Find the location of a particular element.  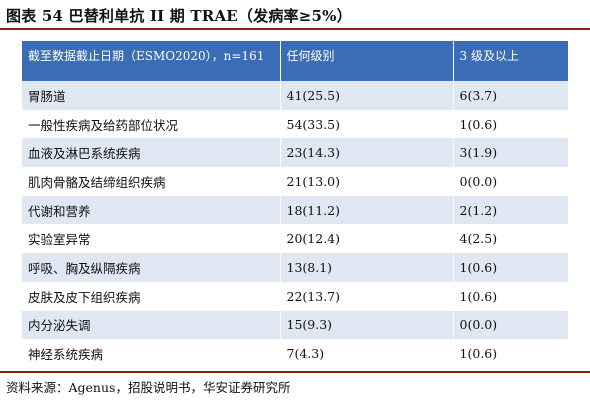

table-row: 肌肉骨骼及结缔组织疾病 21(13.0) 0(0.0) is located at coordinates (295, 181).